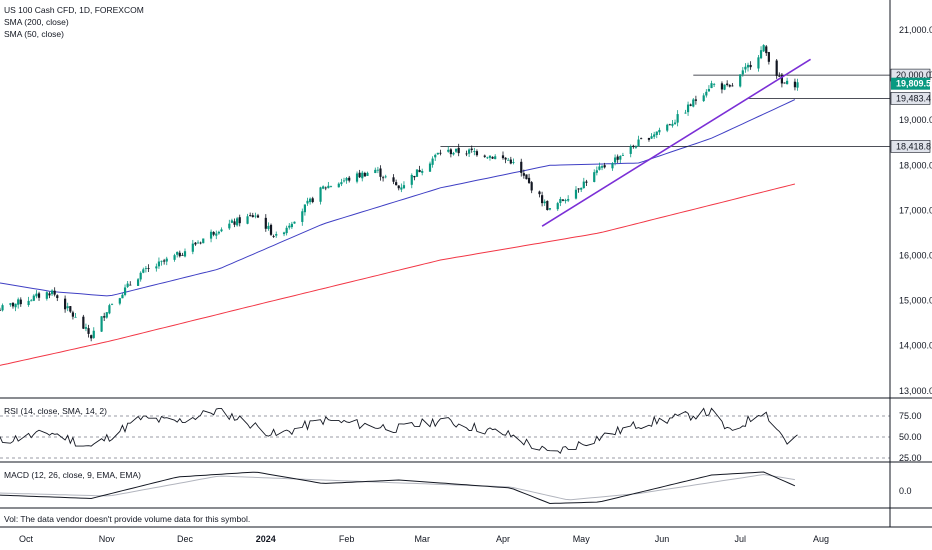 This screenshot has height=550, width=932. What do you see at coordinates (662, 539) in the screenshot?
I see `x-tick-label: Jun` at bounding box center [662, 539].